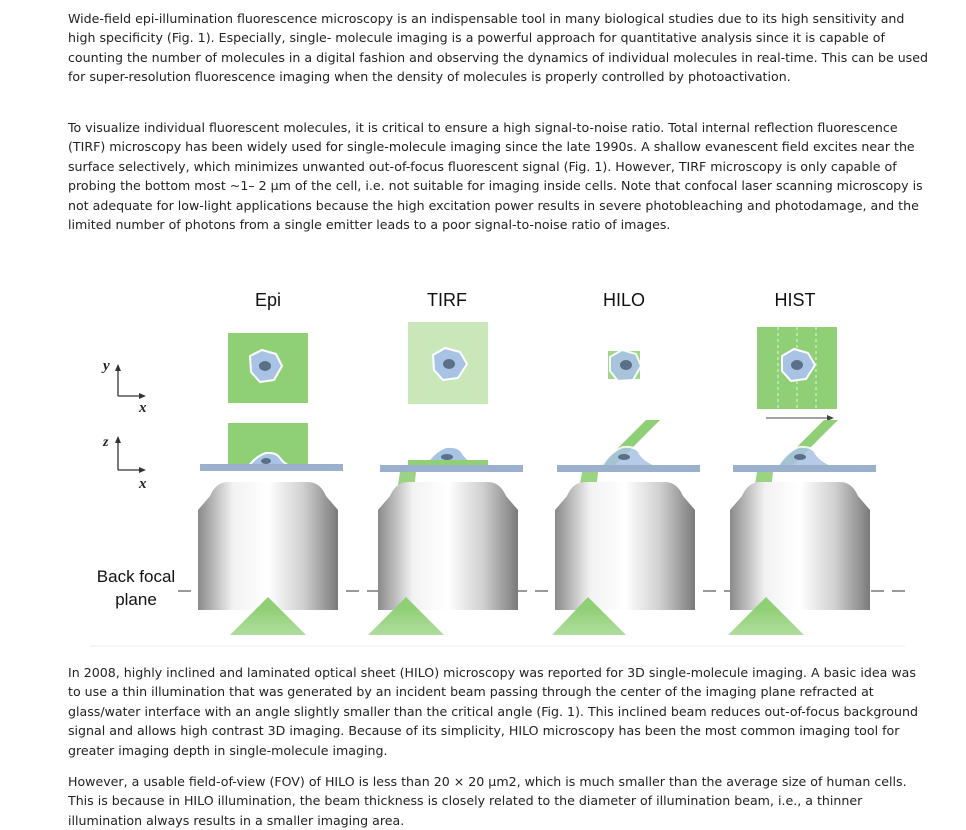  I want to click on axis-label-y: y, so click(105, 366).